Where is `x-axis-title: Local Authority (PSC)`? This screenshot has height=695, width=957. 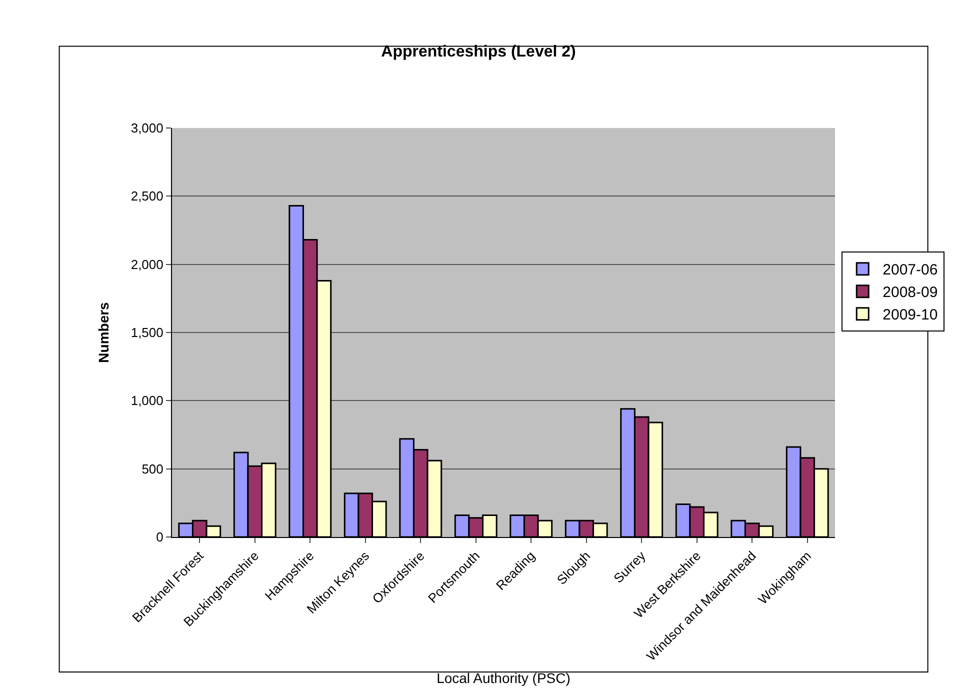 x-axis-title: Local Authority (PSC) is located at coordinates (503, 678).